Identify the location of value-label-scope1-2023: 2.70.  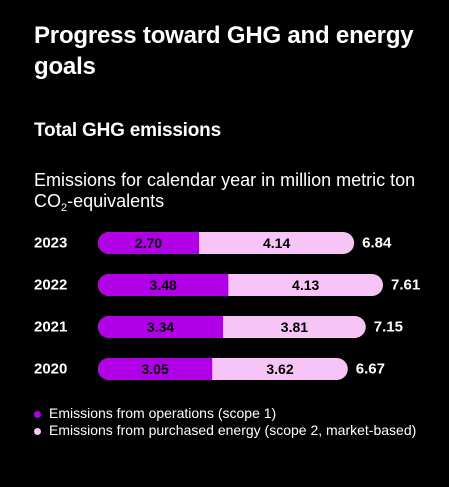
(148, 243).